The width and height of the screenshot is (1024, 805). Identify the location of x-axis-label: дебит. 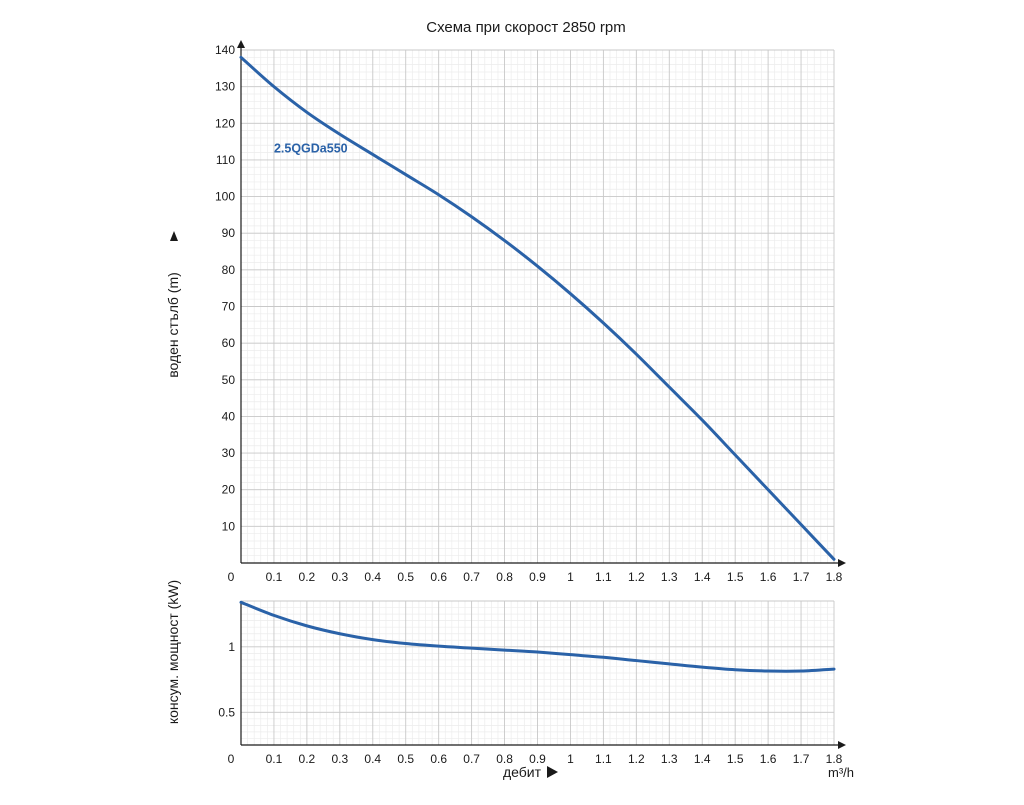
(522, 772).